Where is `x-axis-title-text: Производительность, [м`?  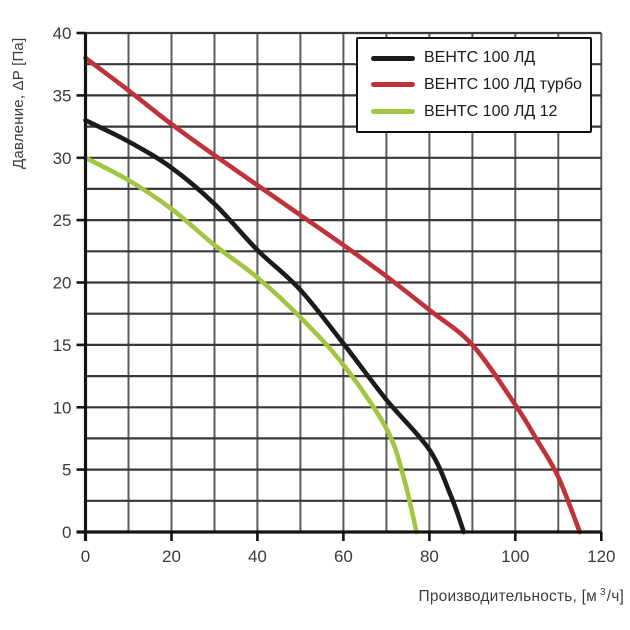
x-axis-title-text: Производительность, [м is located at coordinates (507, 597).